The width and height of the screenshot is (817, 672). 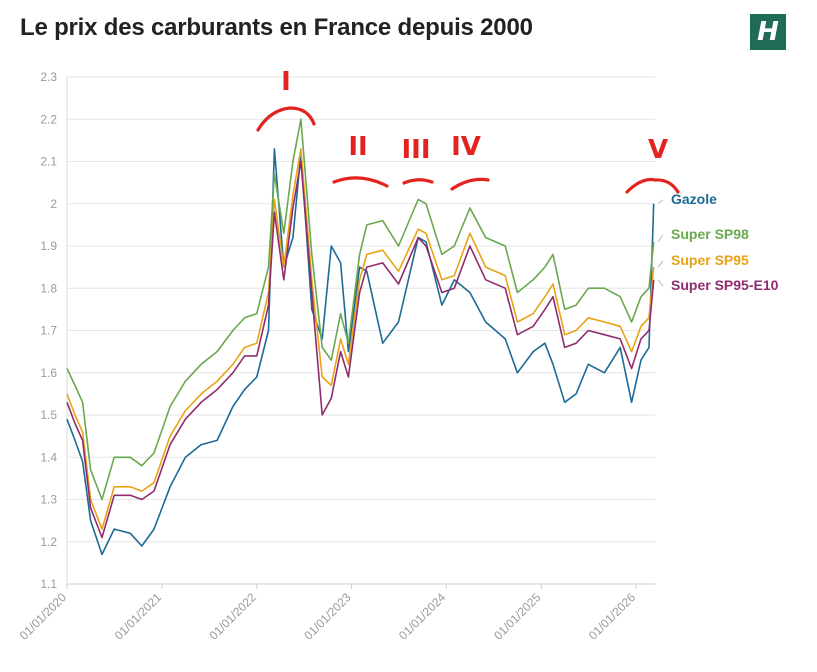 What do you see at coordinates (725, 285) in the screenshot?
I see `legend-label: Super SP95-E10` at bounding box center [725, 285].